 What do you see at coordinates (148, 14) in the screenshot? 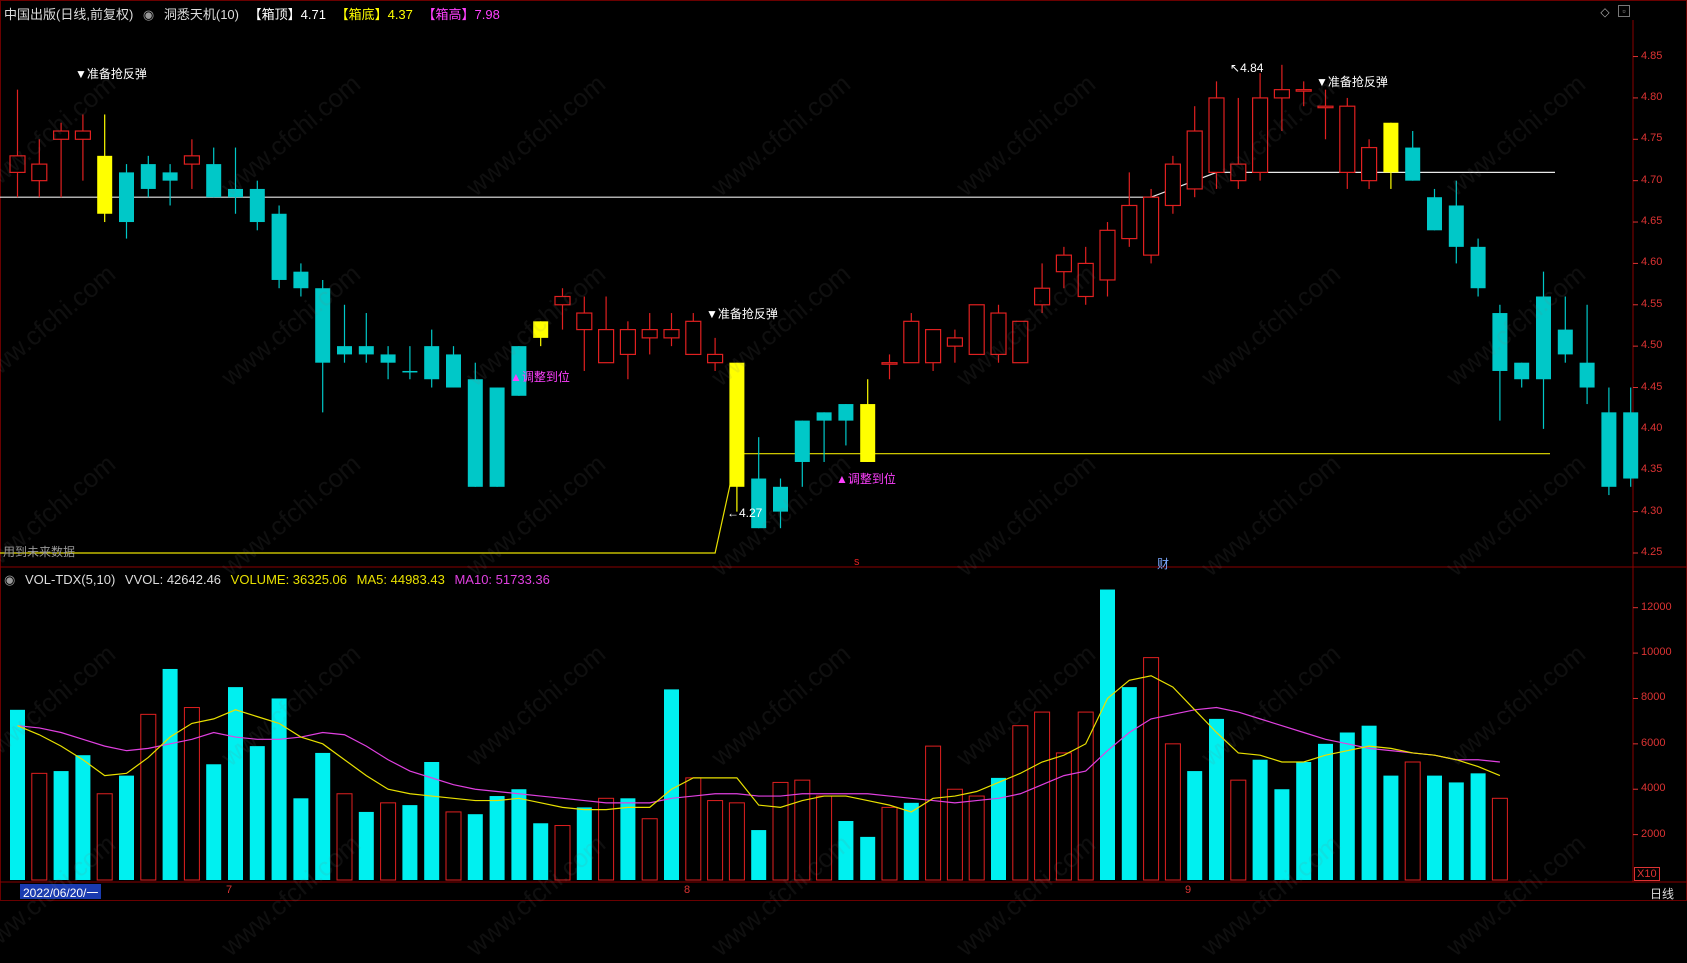
I see `indicator-toggle-icon: ◉` at bounding box center [148, 14].